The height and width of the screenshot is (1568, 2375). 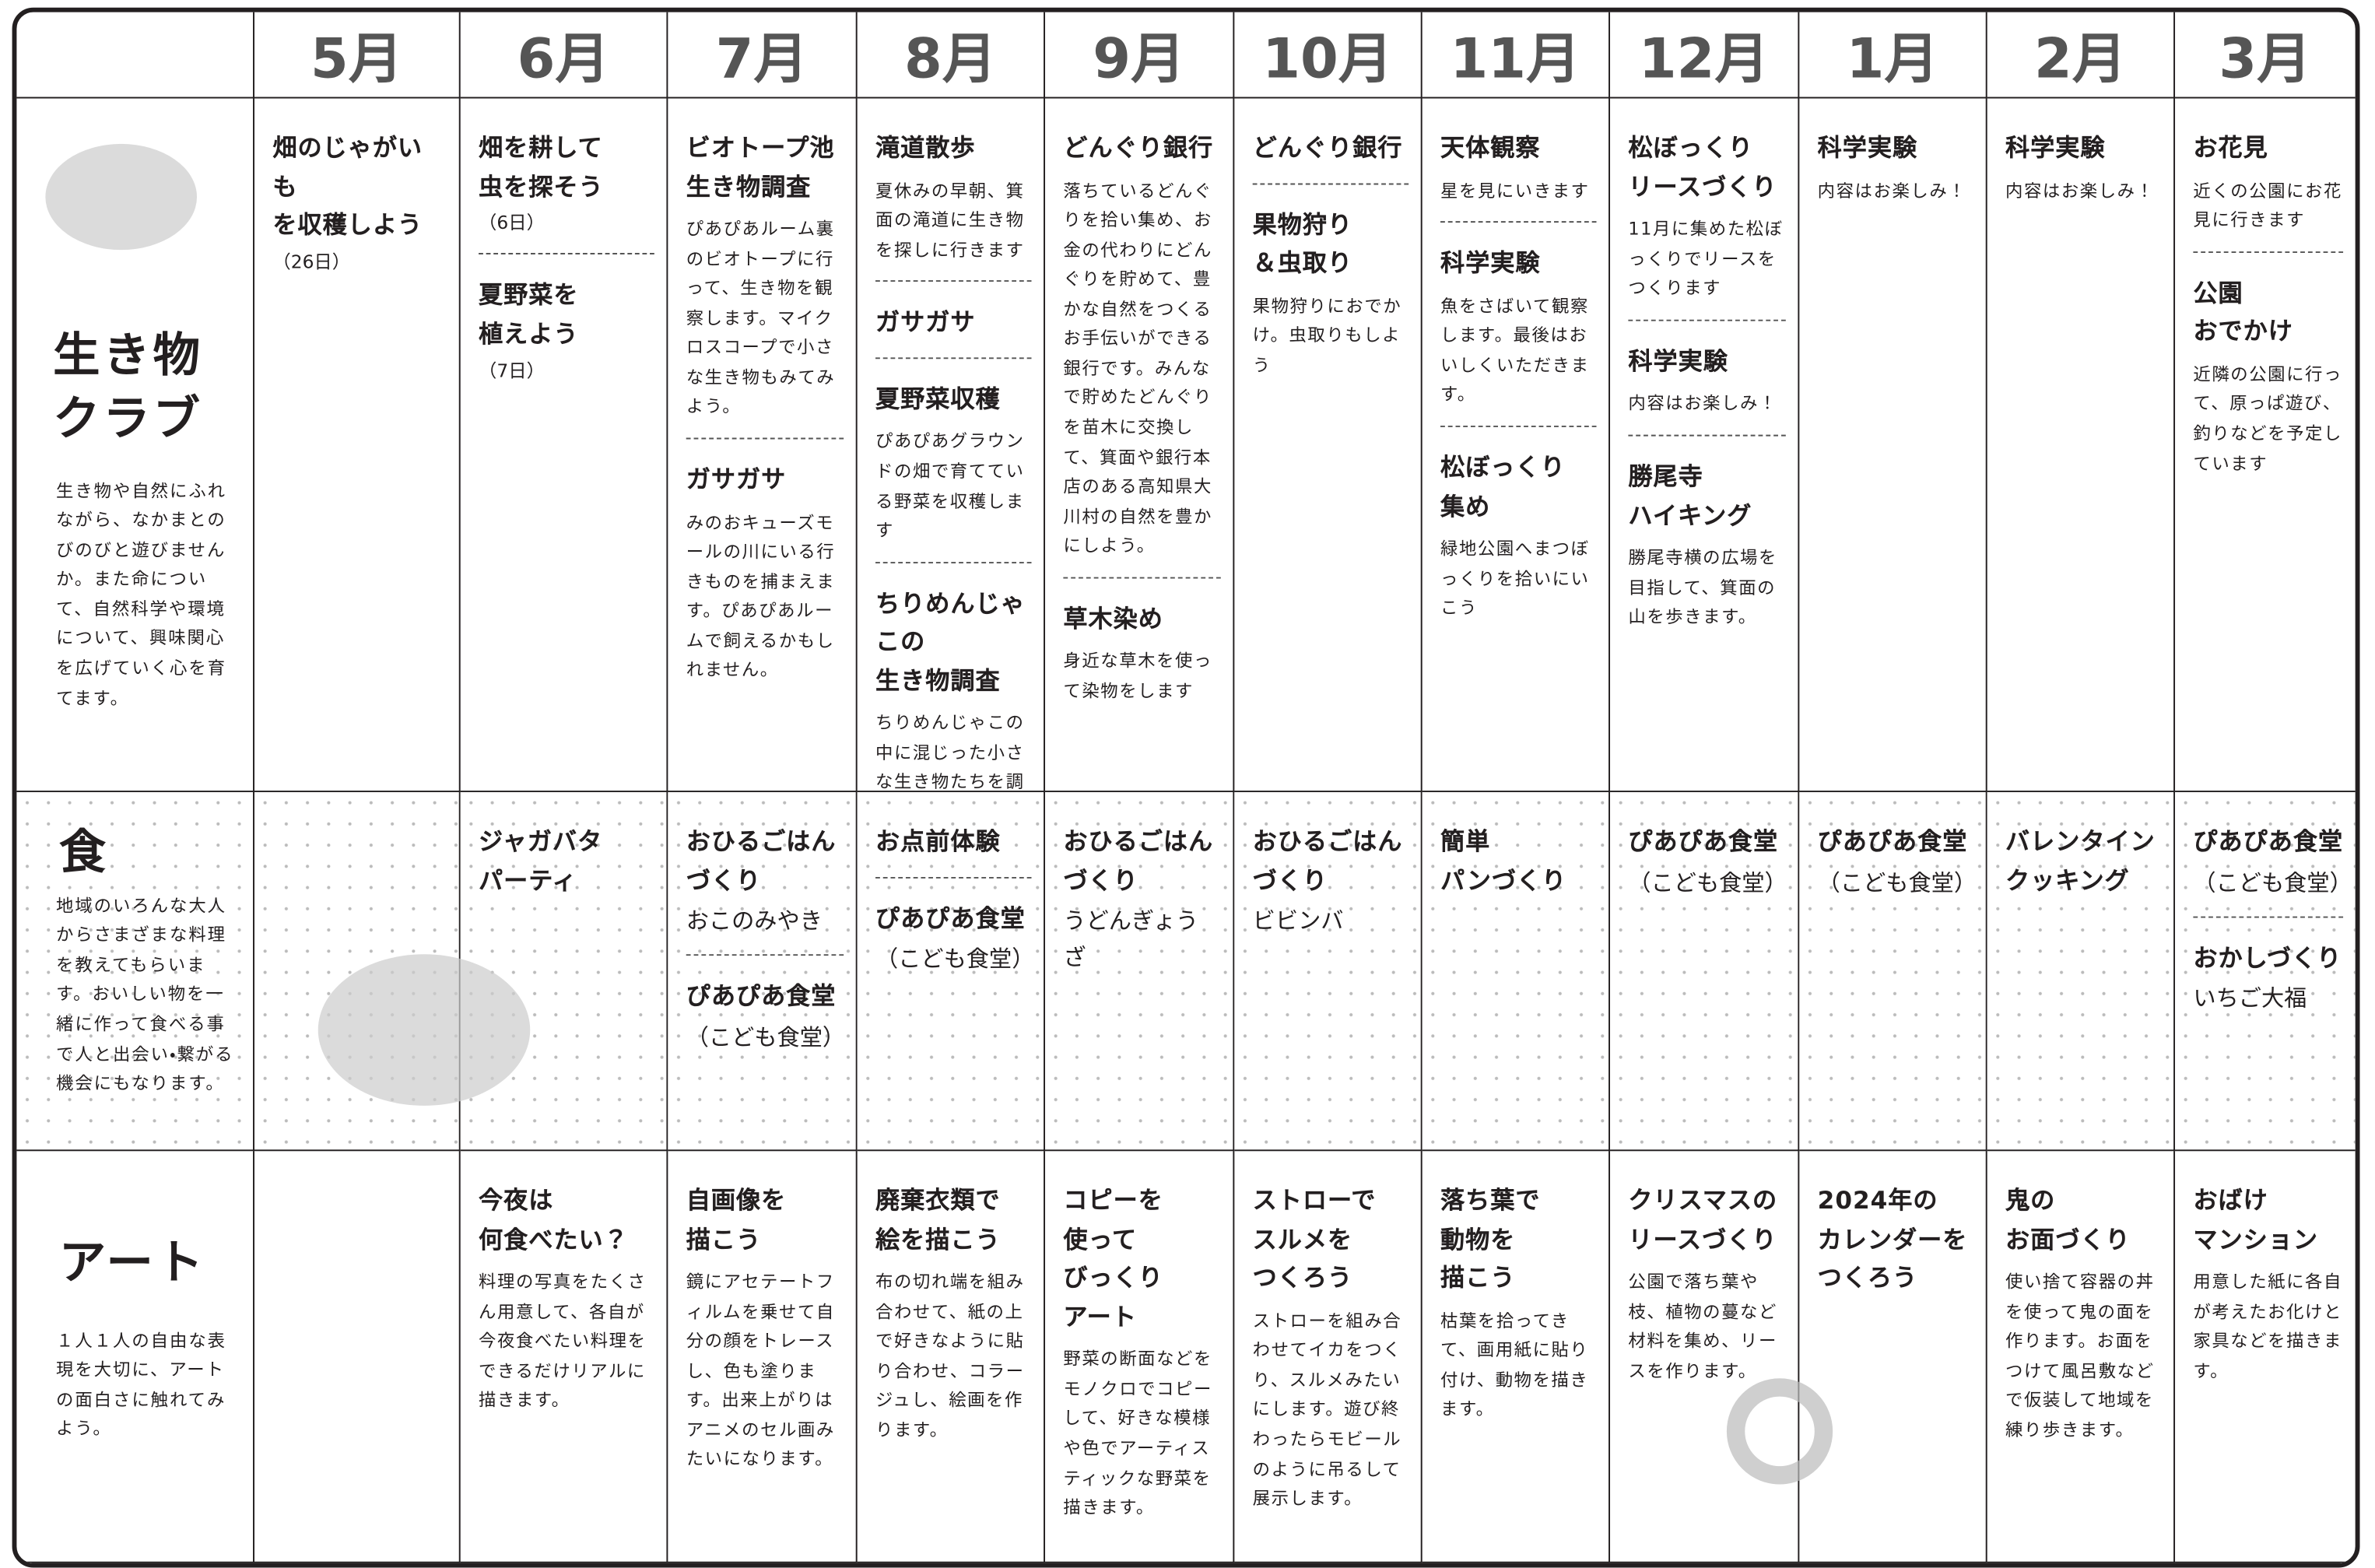 What do you see at coordinates (950, 485) in the screenshot?
I see `activity-text: ぴあぴあグラウンドの畑で育てている野菜を収穫します` at bounding box center [950, 485].